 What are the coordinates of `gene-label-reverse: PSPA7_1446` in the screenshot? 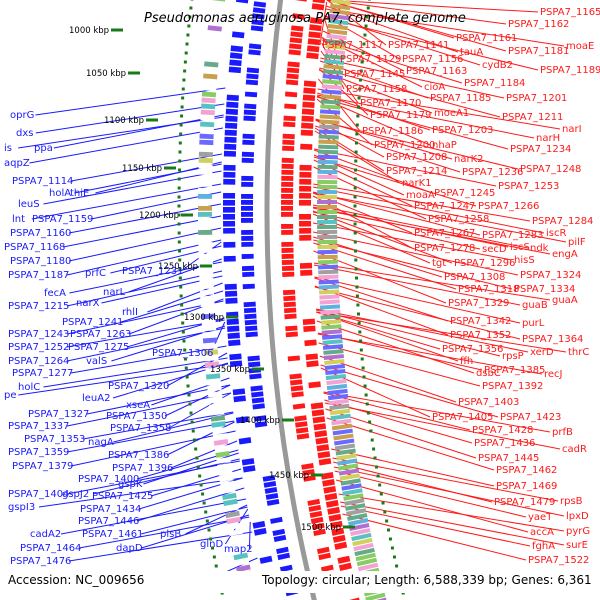 It's located at (108, 521).